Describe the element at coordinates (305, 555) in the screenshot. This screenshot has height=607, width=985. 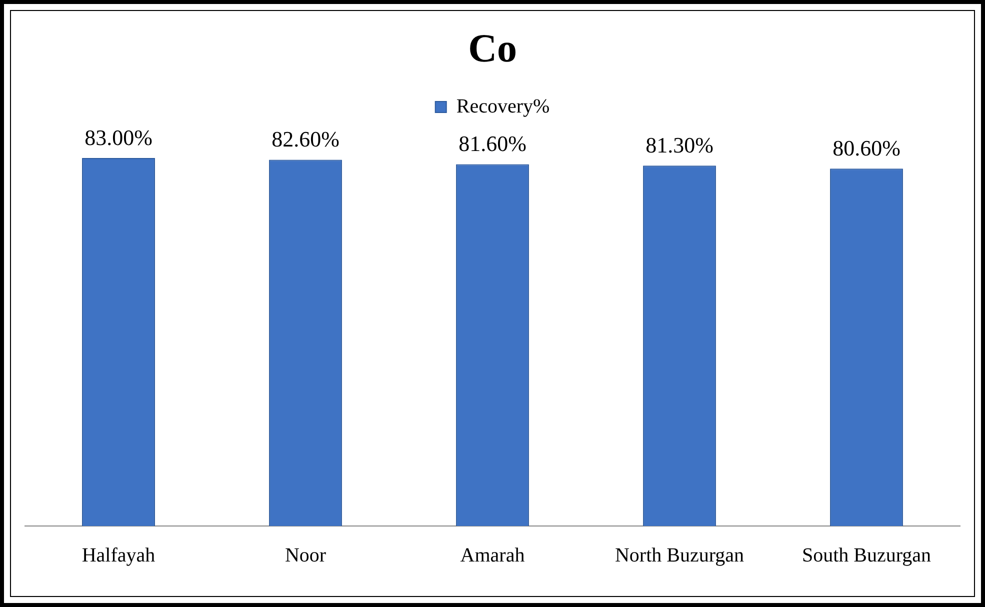
I see `x-tick-label: Noor` at that location.